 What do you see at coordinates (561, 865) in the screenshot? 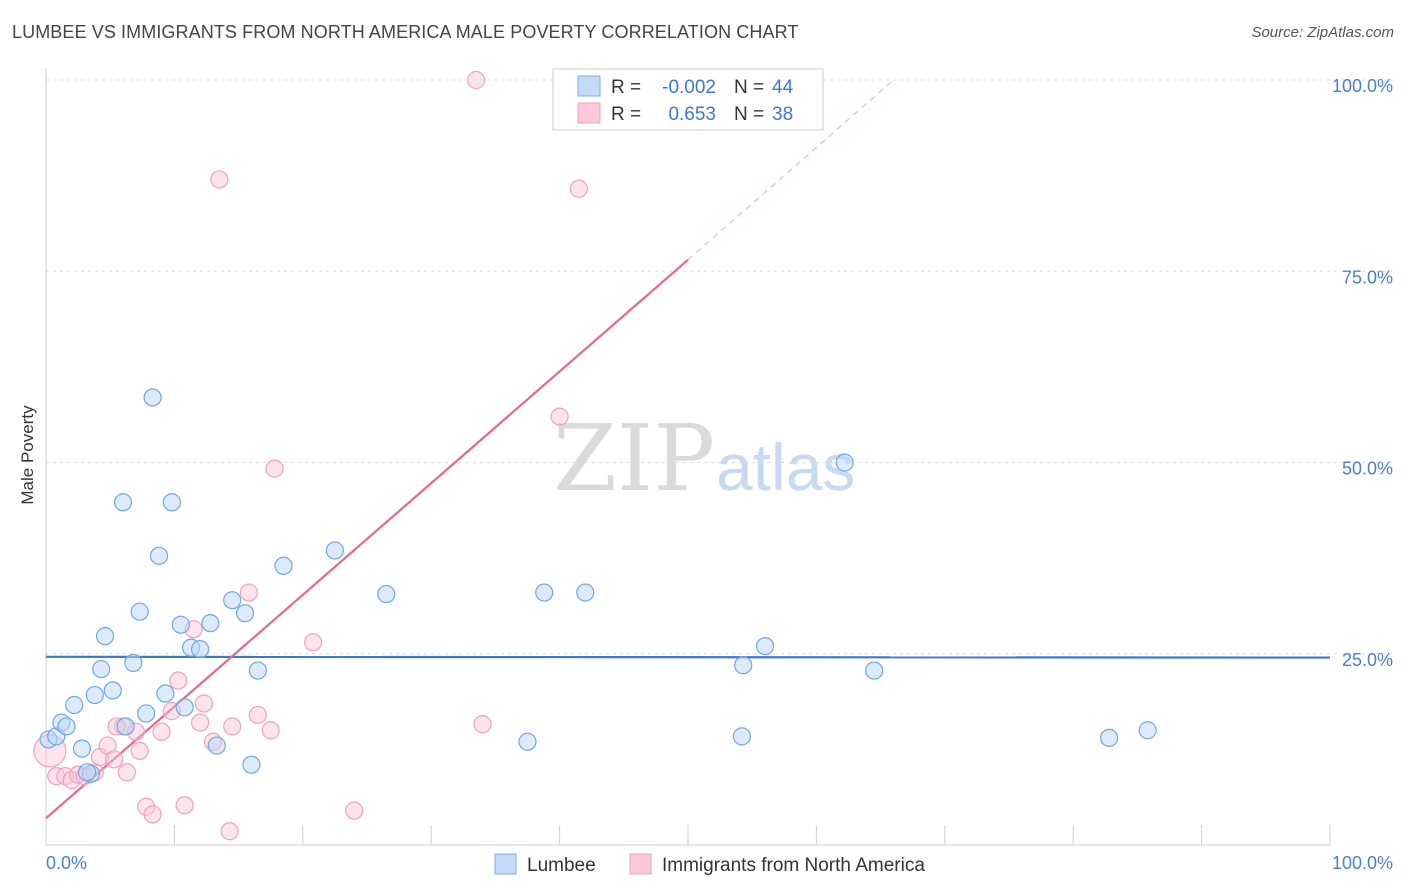
I see `legend-lumbee-label: Lumbee` at bounding box center [561, 865].